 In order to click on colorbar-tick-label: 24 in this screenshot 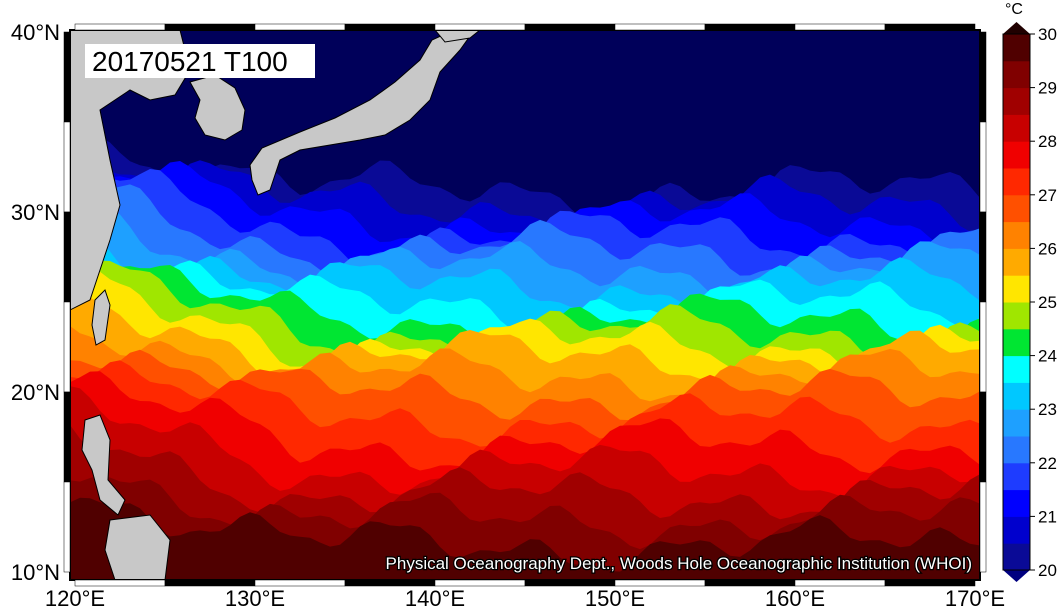, I will do `click(1047, 356)`.